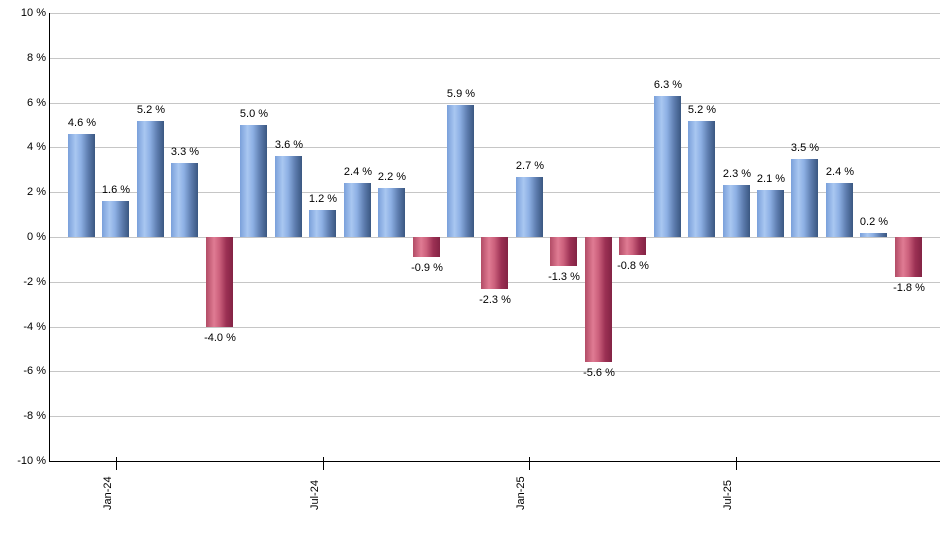  Describe the element at coordinates (34, 282) in the screenshot. I see `y-axis-tick-label: -2 %` at that location.